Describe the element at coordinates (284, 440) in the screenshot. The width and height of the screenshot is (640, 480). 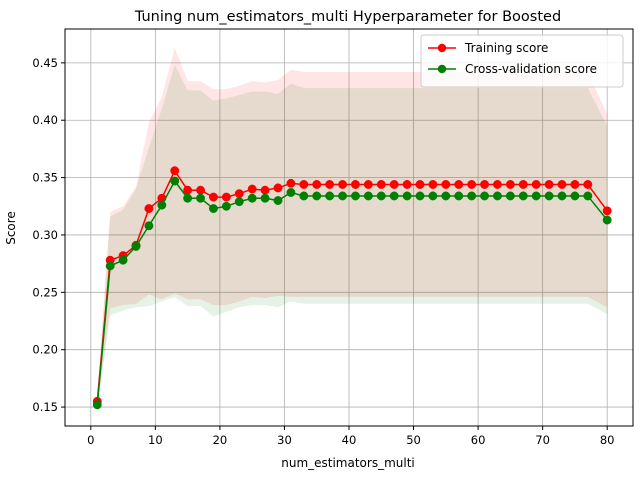
I see `x-tick-label: 30` at that location.